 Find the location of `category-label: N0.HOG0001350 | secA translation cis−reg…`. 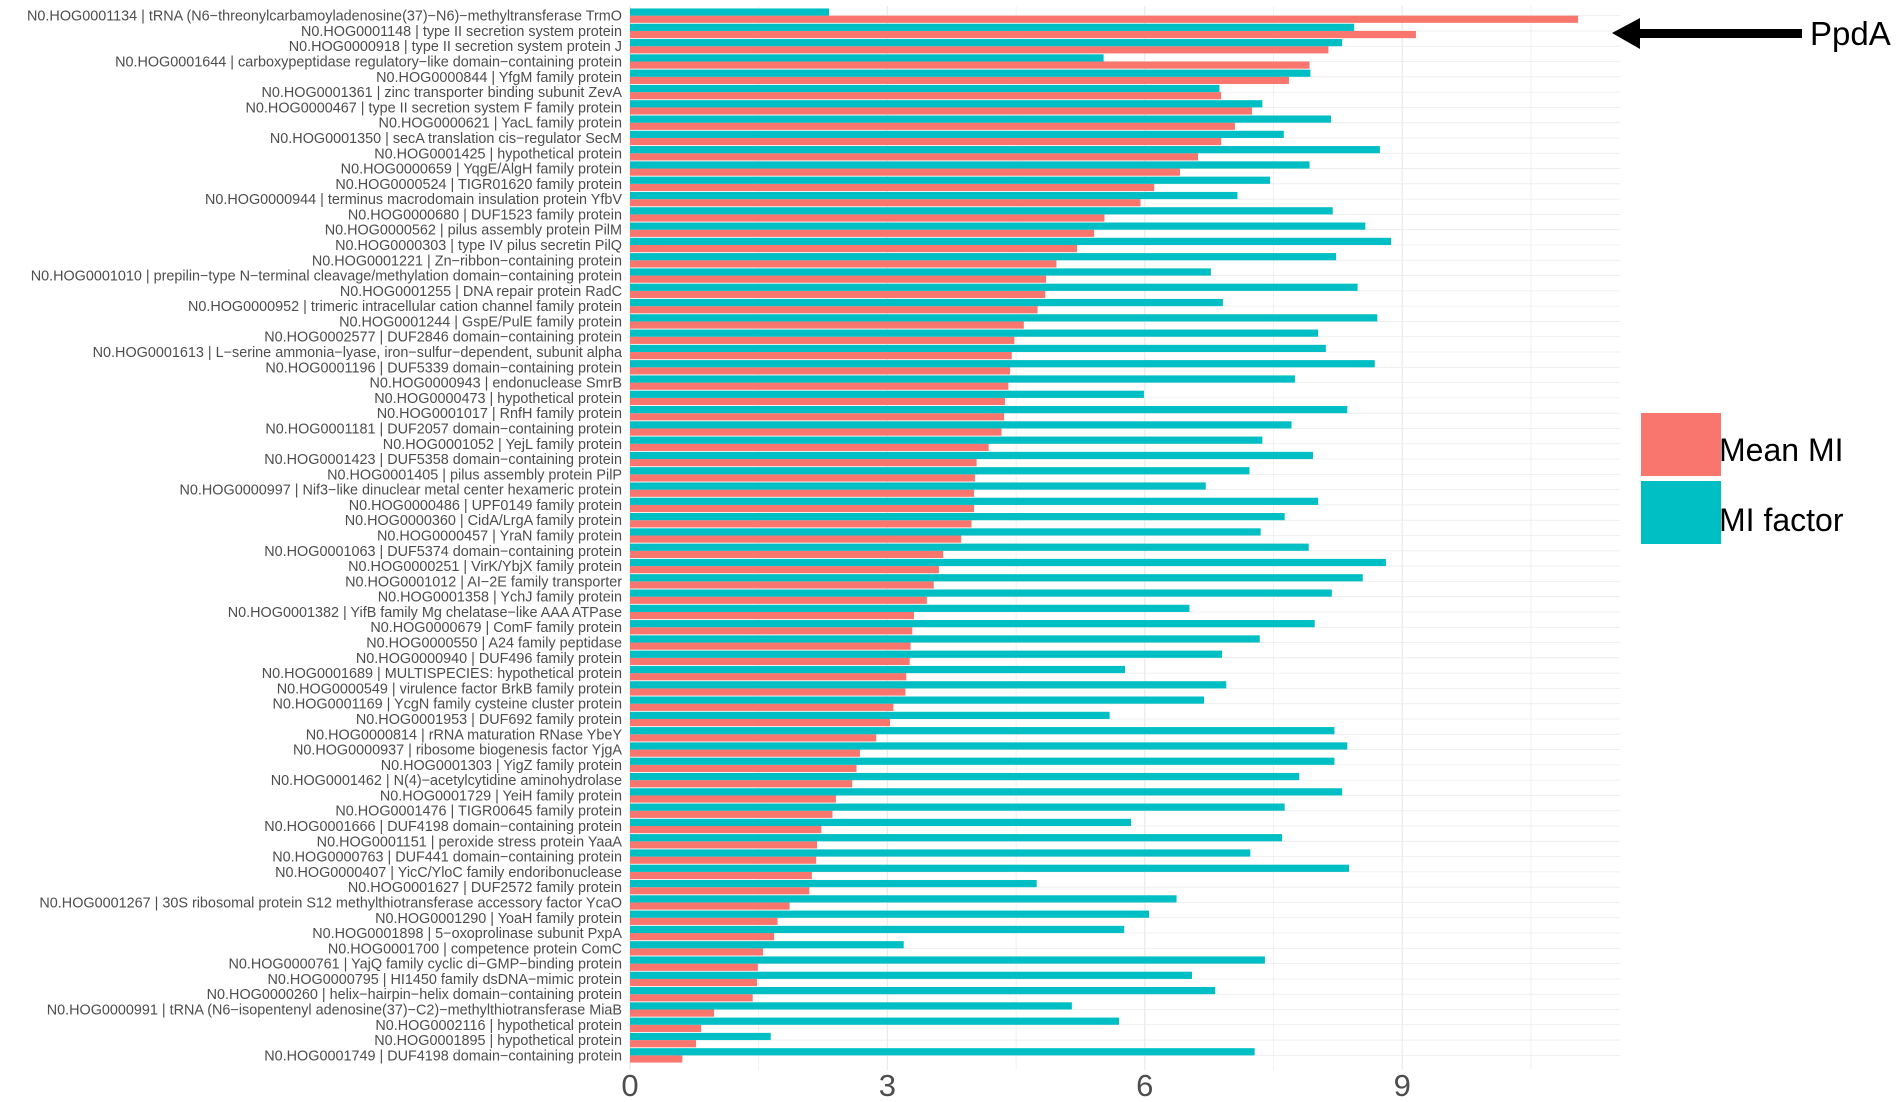

category-label: N0.HOG0001350 | secA translation cis−reg… is located at coordinates (446, 139).